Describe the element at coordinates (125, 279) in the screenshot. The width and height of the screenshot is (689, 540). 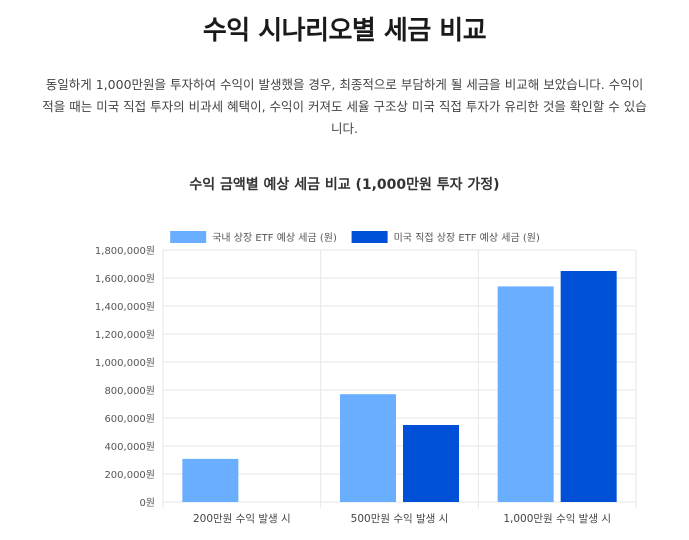
I see `y-tick-label: 1,600,000원` at that location.